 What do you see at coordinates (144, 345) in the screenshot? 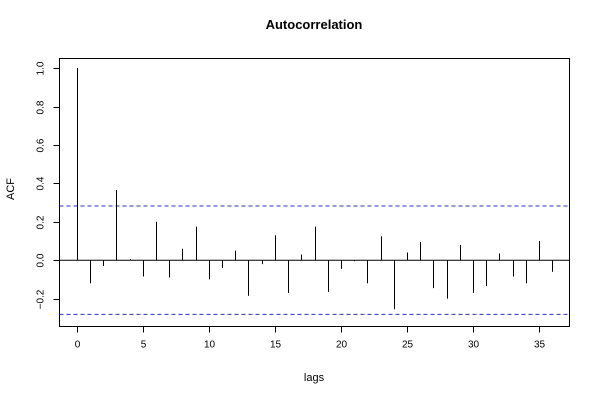
I see `x-tick-label: 5` at bounding box center [144, 345].